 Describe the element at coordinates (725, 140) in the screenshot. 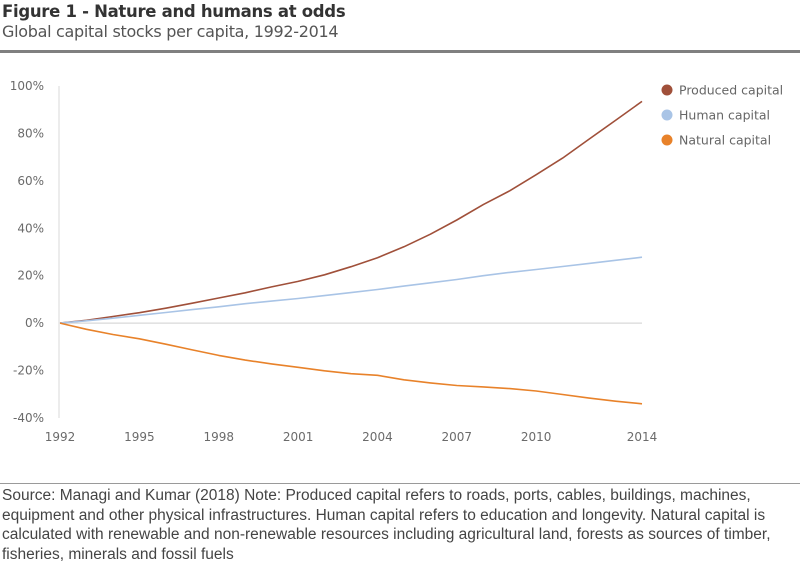

I see `legend-label-natural-capital: Natural capital` at that location.